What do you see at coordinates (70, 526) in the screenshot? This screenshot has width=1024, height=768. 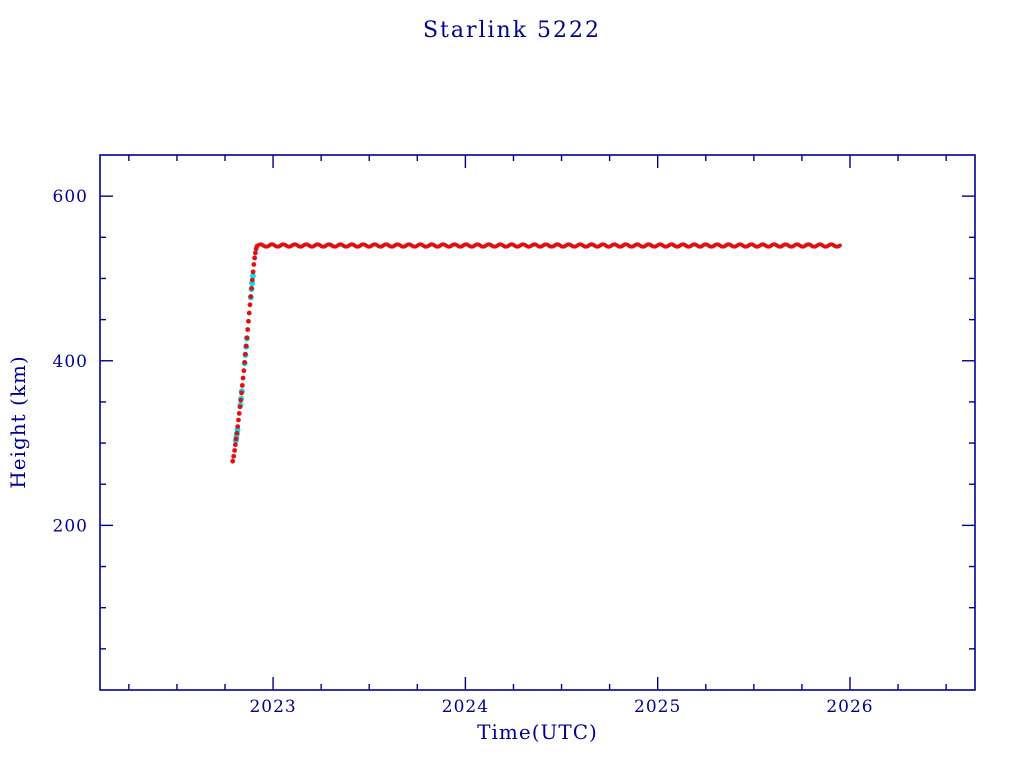 I see `y-tick-label: 200` at bounding box center [70, 526].